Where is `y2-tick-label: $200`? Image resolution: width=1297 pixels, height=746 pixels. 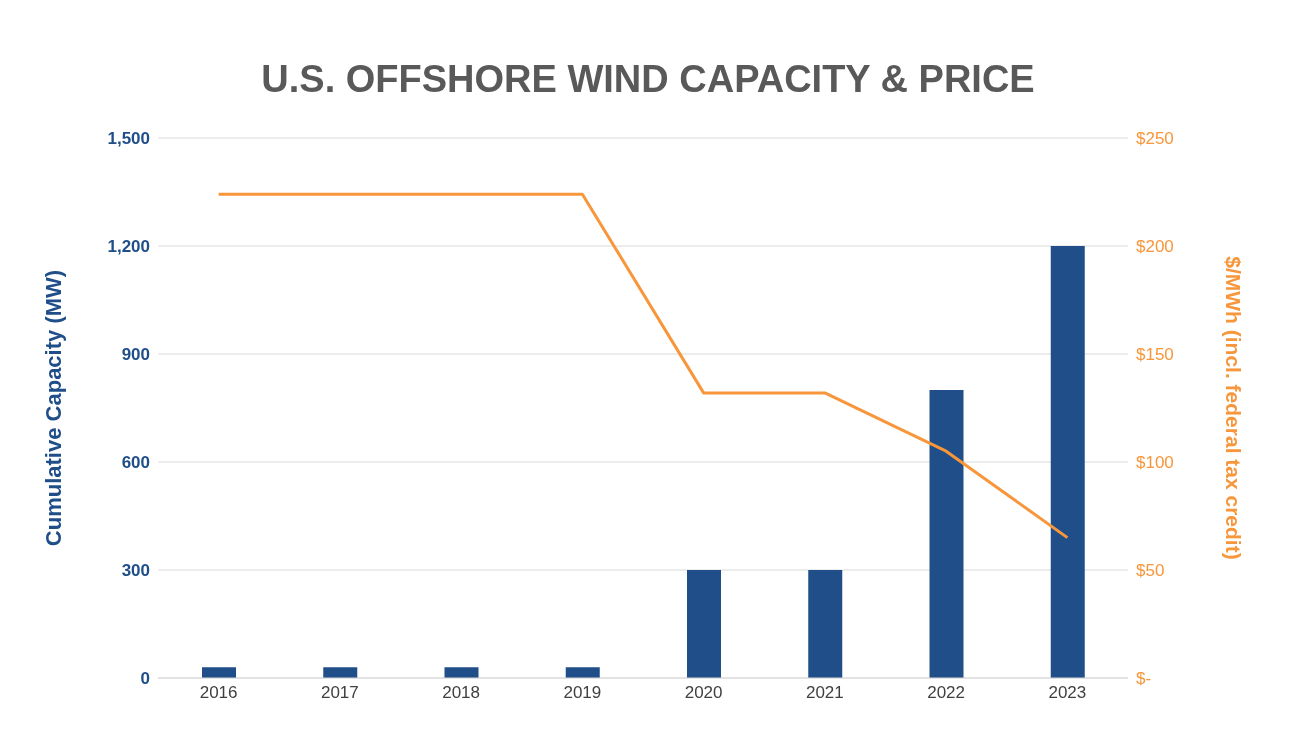 y2-tick-label: $200 is located at coordinates (1155, 247).